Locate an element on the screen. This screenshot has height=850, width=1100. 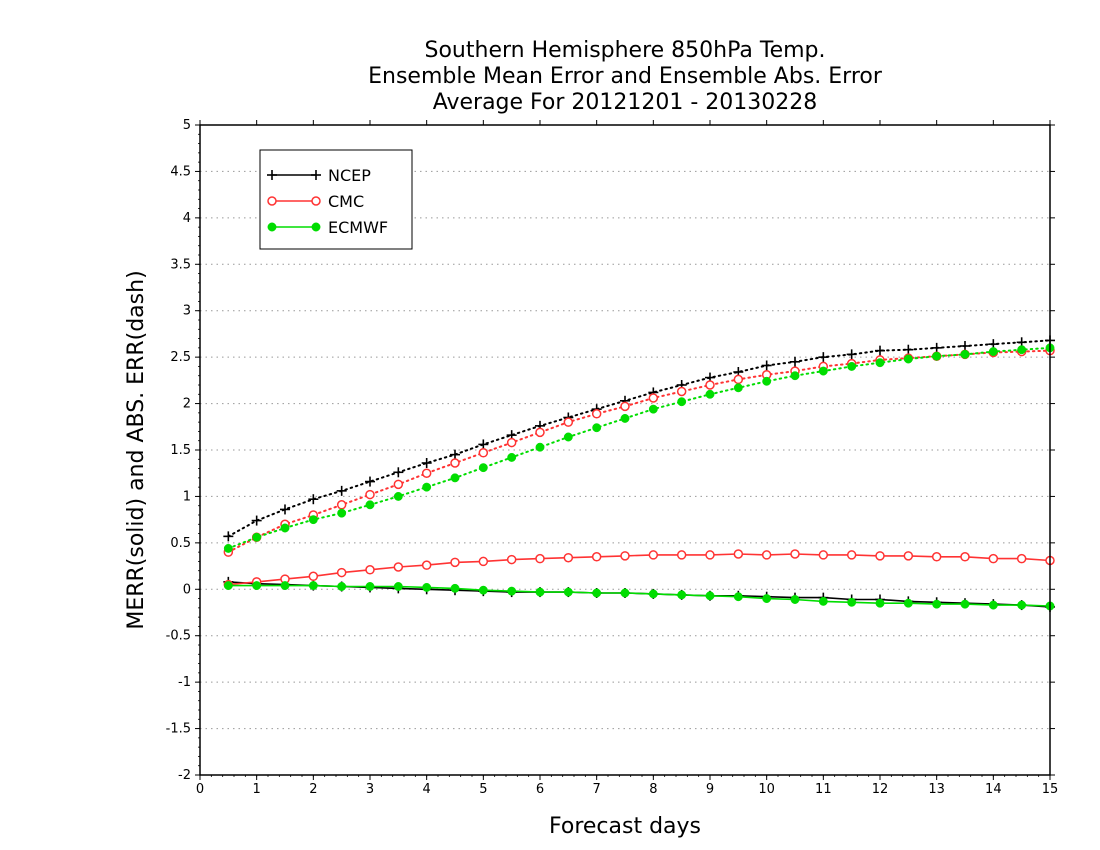
x-tick-label: 6 is located at coordinates (540, 789).